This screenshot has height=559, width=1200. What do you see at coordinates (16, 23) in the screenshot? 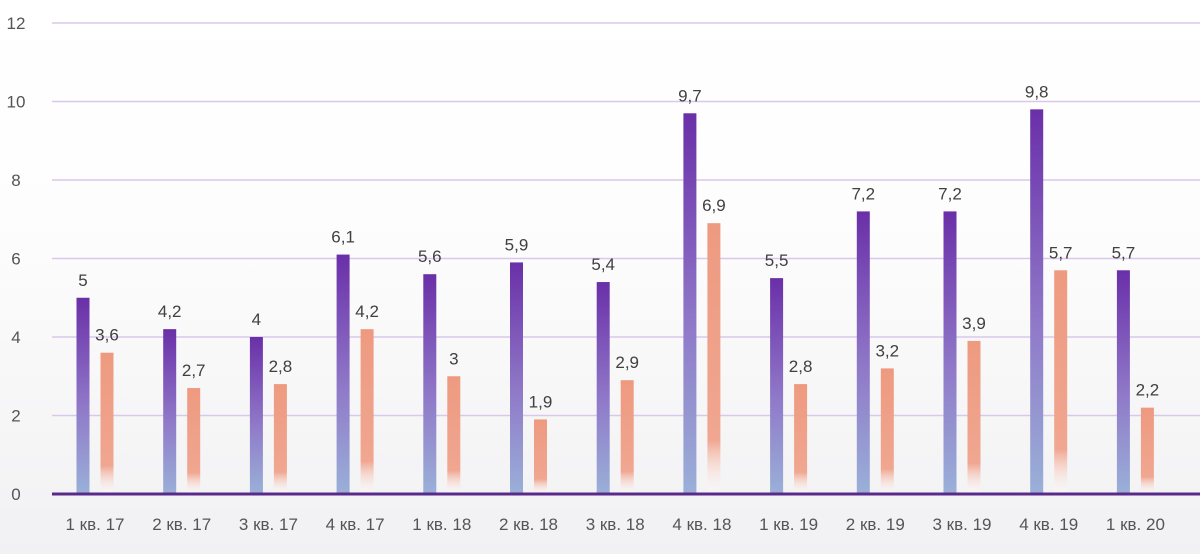
I see `y-tick-label: 12` at bounding box center [16, 23].